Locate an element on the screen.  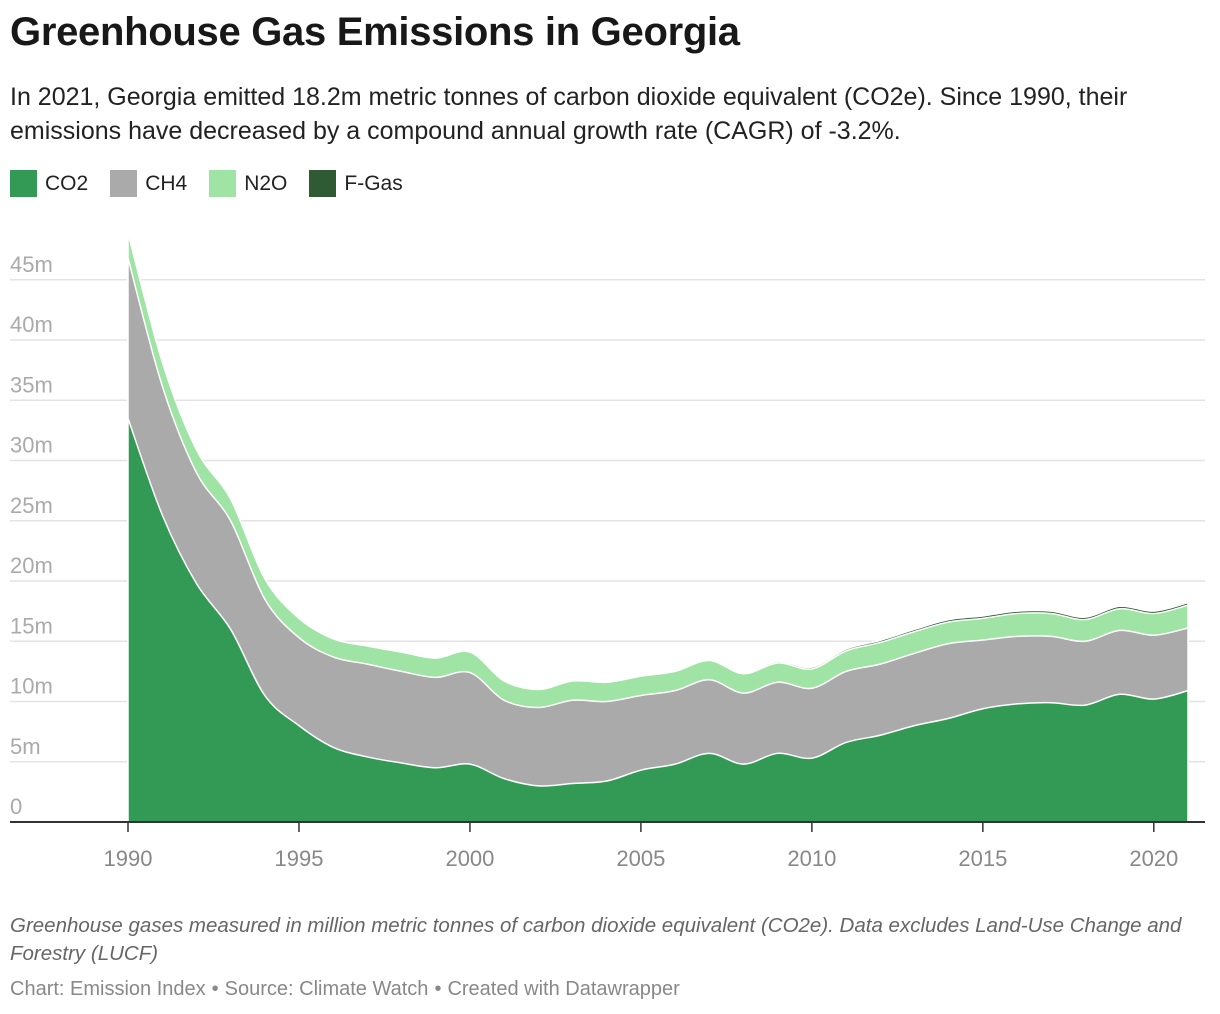
x-tick-label: 2005 is located at coordinates (640, 858).